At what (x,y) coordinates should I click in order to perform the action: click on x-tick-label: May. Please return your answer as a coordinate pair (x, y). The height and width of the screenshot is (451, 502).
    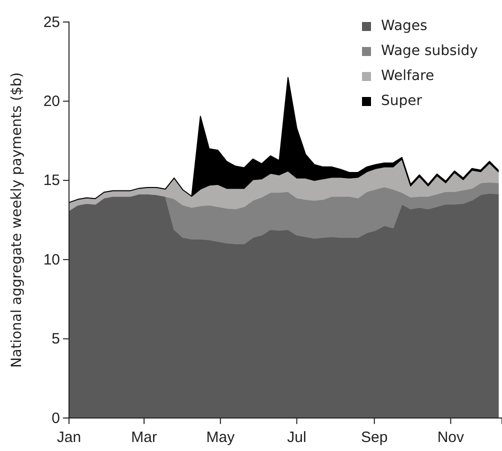
    Looking at the image, I should click on (221, 437).